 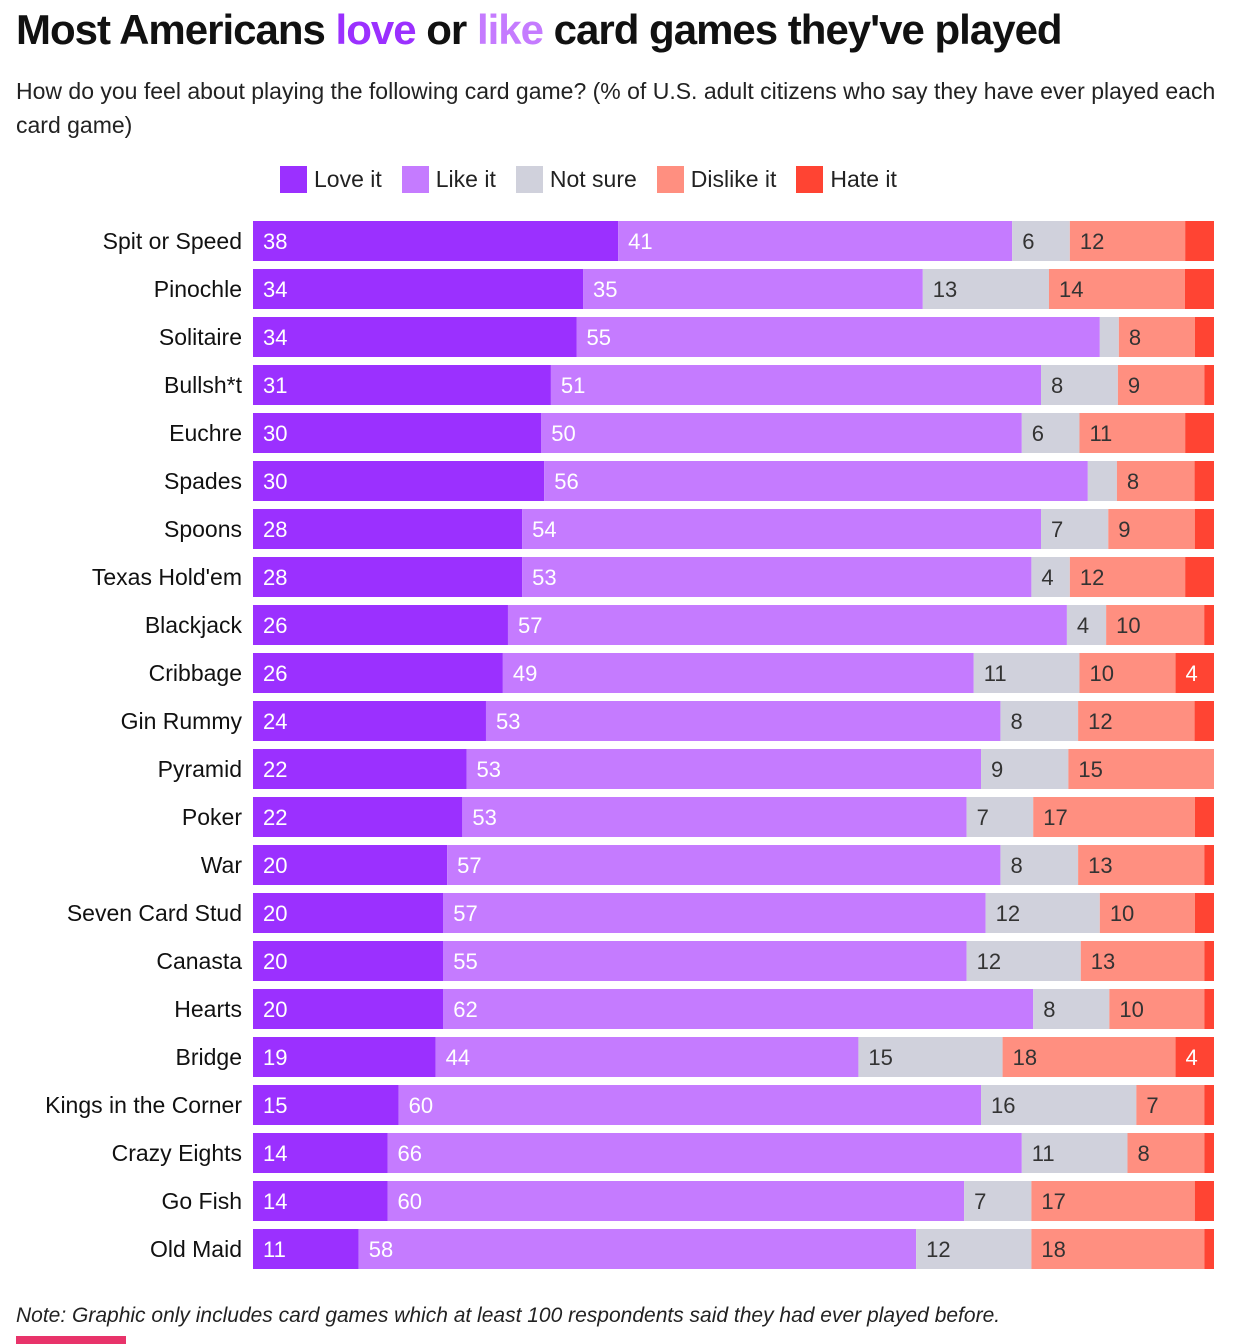 I want to click on data-label-like: 51, so click(x=573, y=385).